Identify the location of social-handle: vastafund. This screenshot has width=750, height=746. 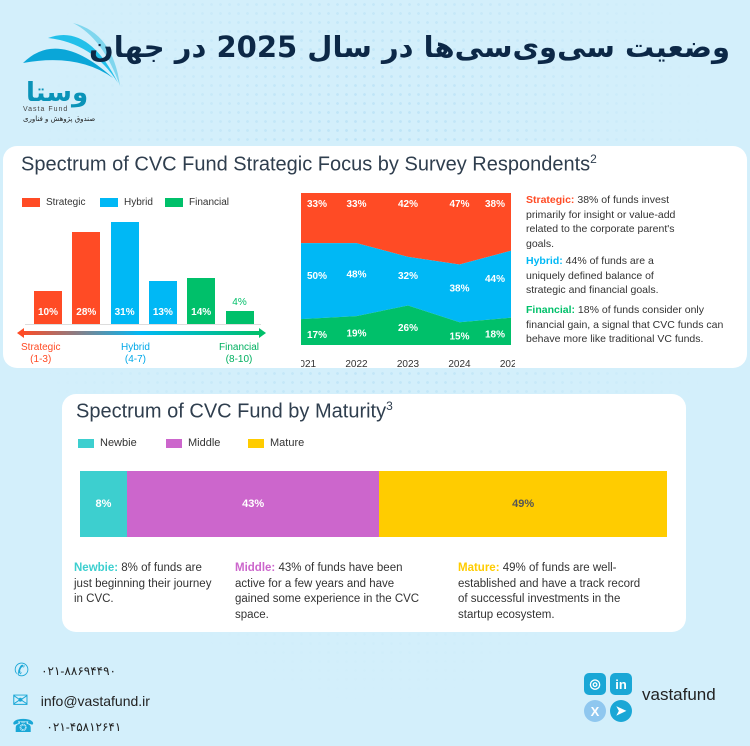
(679, 694).